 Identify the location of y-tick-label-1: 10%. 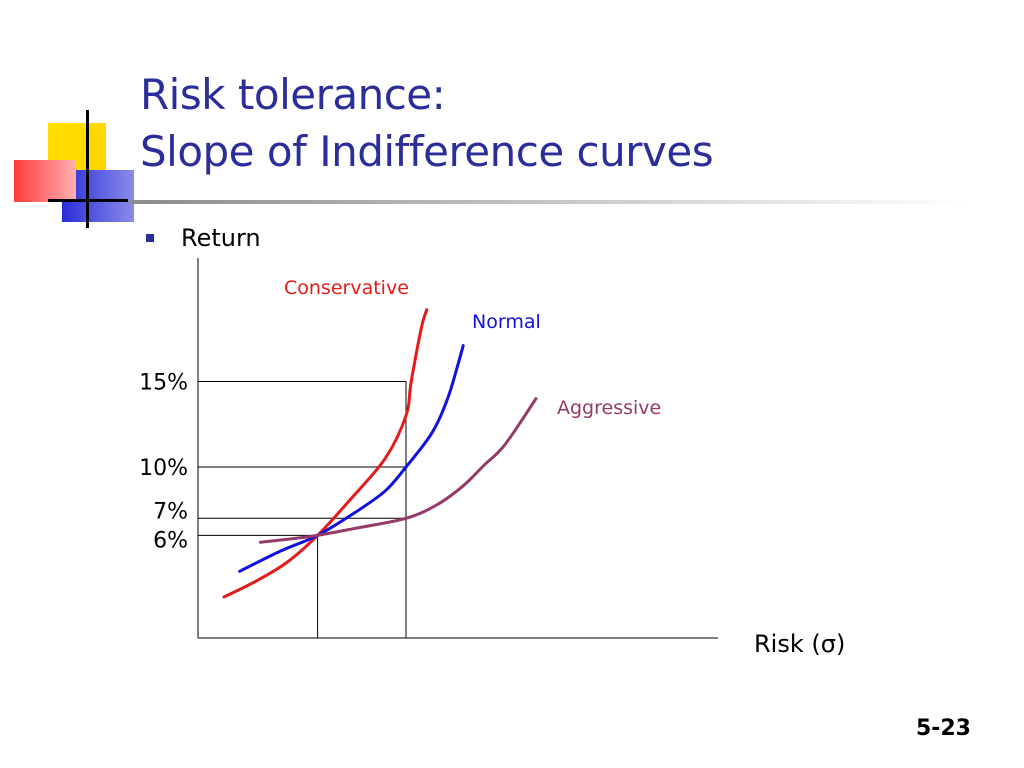
(163, 468).